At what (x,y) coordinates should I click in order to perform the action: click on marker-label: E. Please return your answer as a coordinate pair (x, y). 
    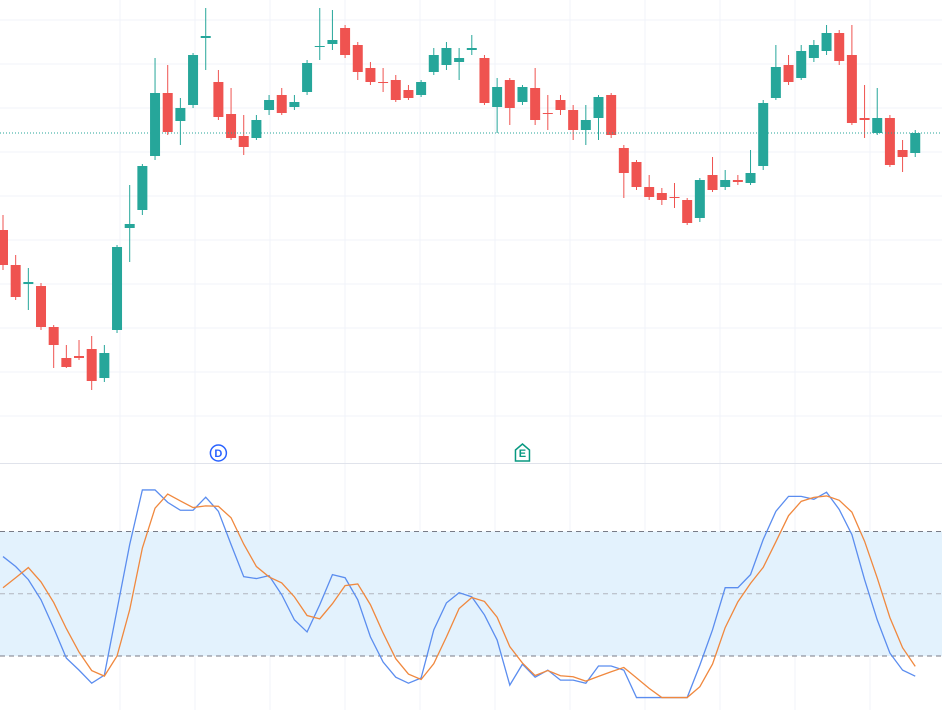
    Looking at the image, I should click on (522, 454).